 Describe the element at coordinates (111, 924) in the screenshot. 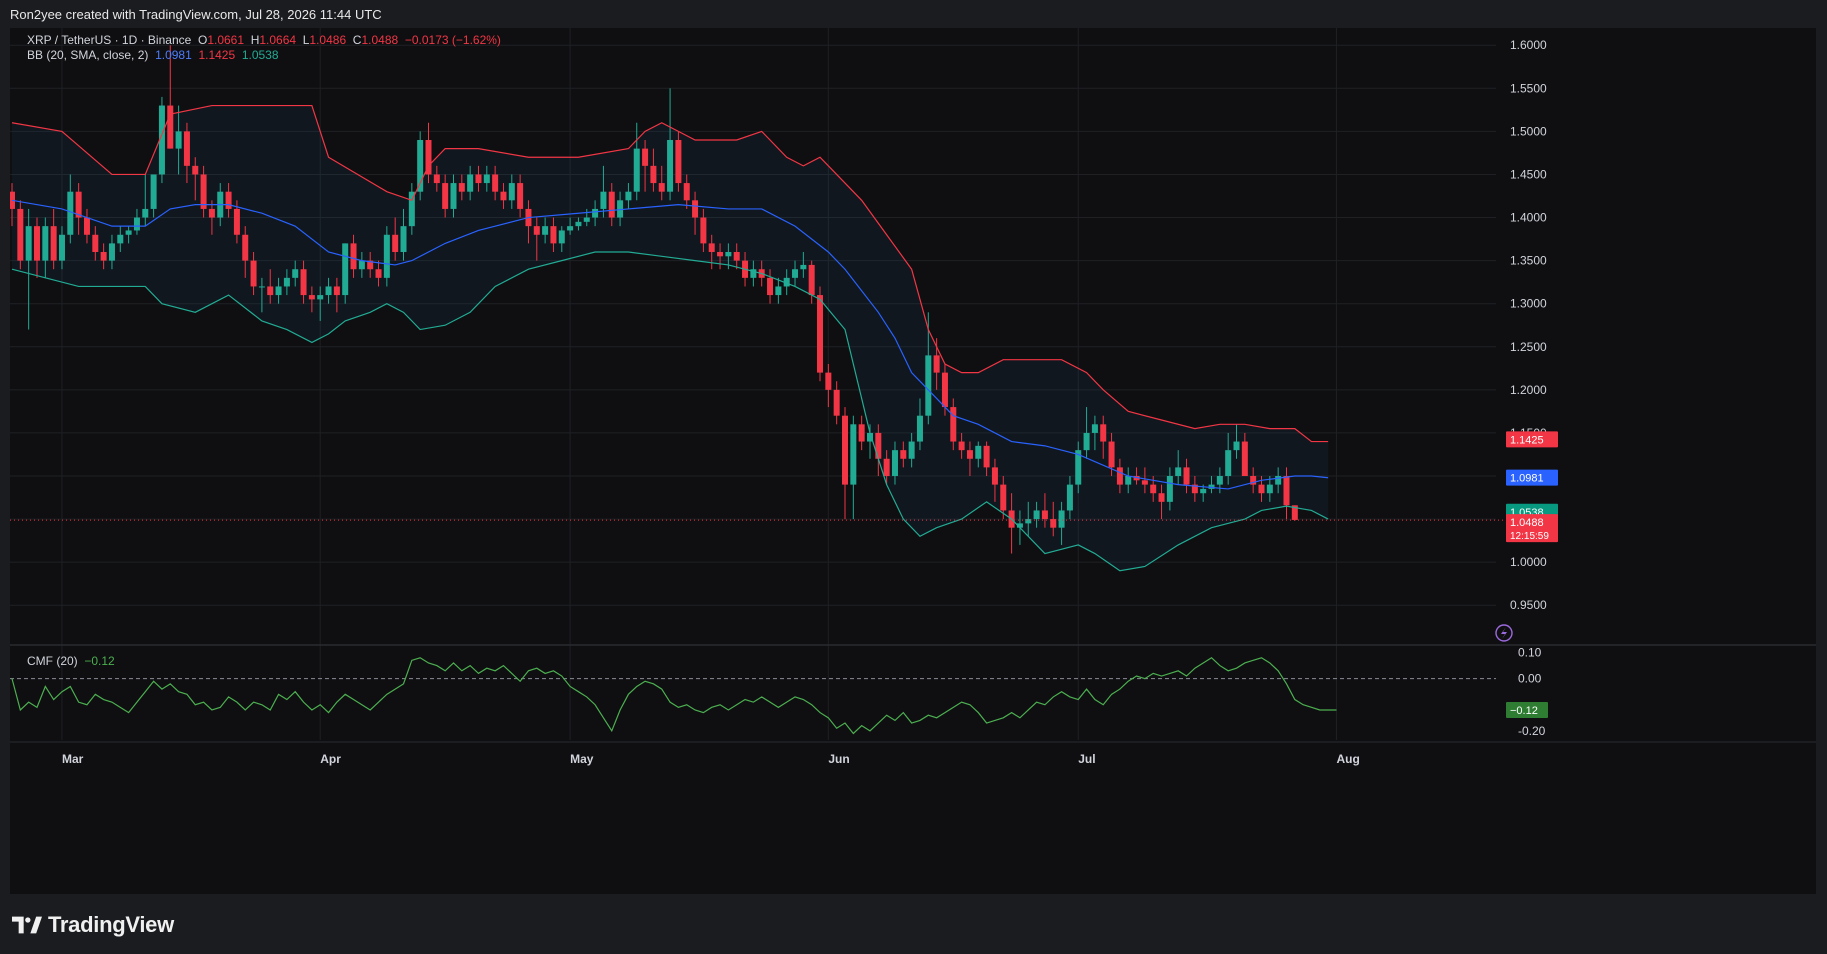

I see `brand-name: TradingView` at that location.